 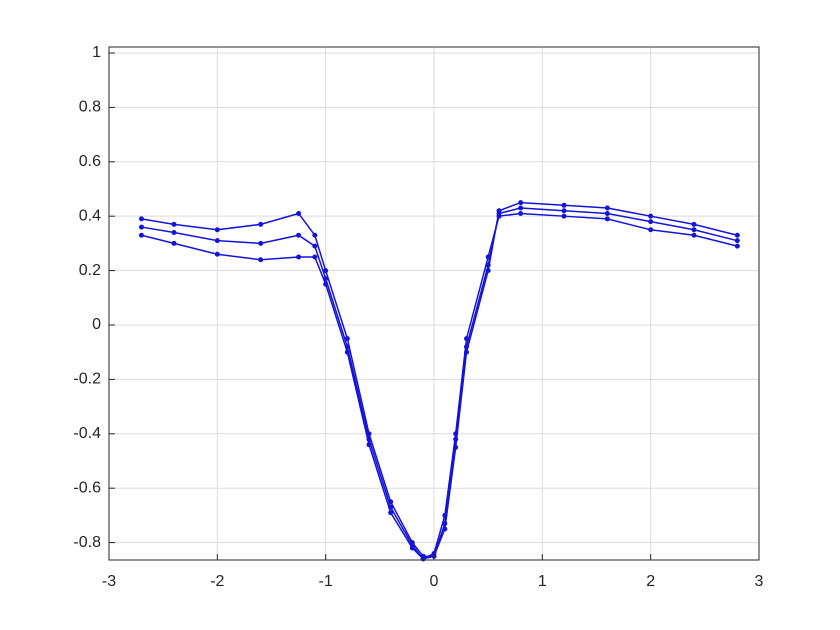 What do you see at coordinates (650, 581) in the screenshot?
I see `x-tick-label: 2` at bounding box center [650, 581].